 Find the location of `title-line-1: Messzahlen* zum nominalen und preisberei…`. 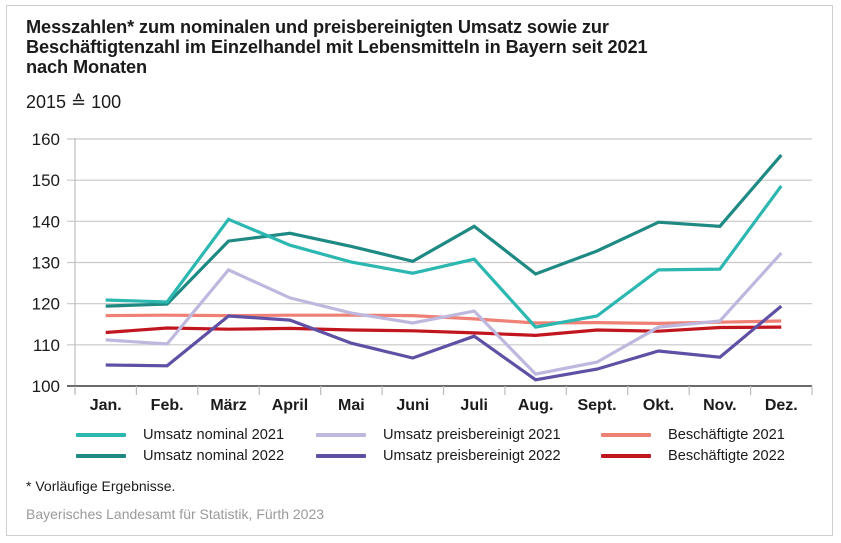

title-line-1: Messzahlen* zum nominalen und preisberei… is located at coordinates (317, 27).